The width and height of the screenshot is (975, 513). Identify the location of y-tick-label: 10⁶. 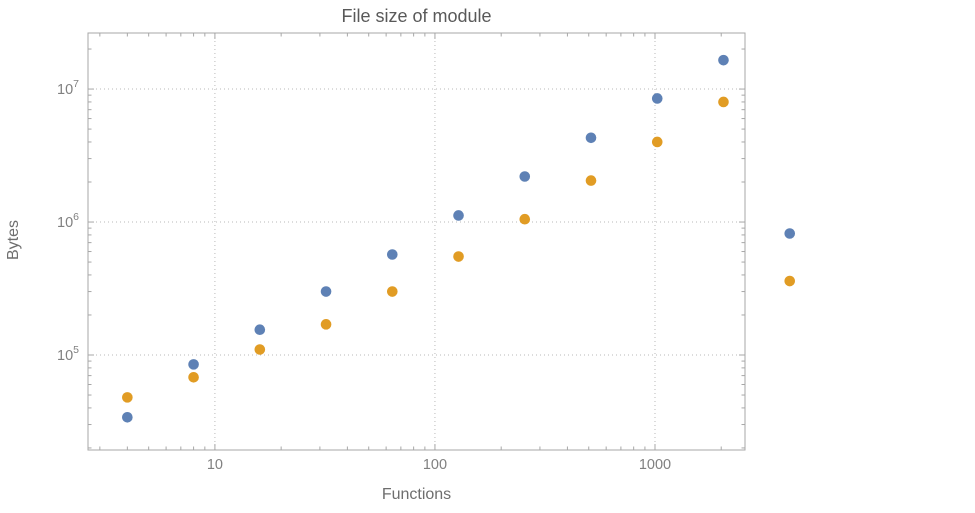
(68, 221).